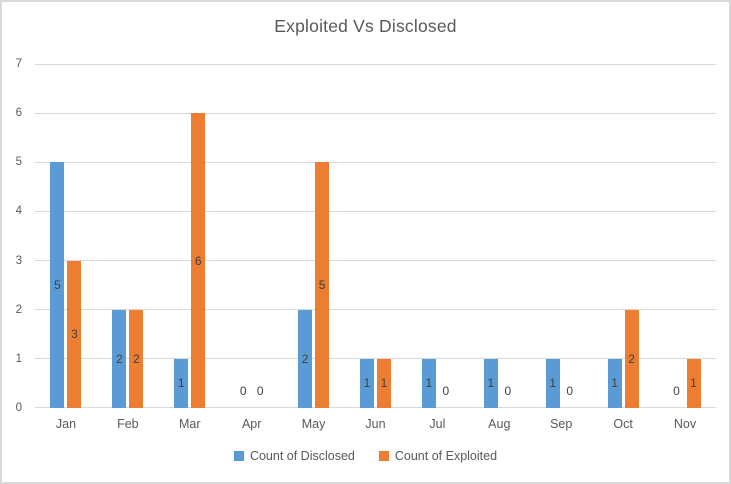 Image resolution: width=731 pixels, height=484 pixels. What do you see at coordinates (66, 424) in the screenshot?
I see `x-tick-label-jan: Jan` at bounding box center [66, 424].